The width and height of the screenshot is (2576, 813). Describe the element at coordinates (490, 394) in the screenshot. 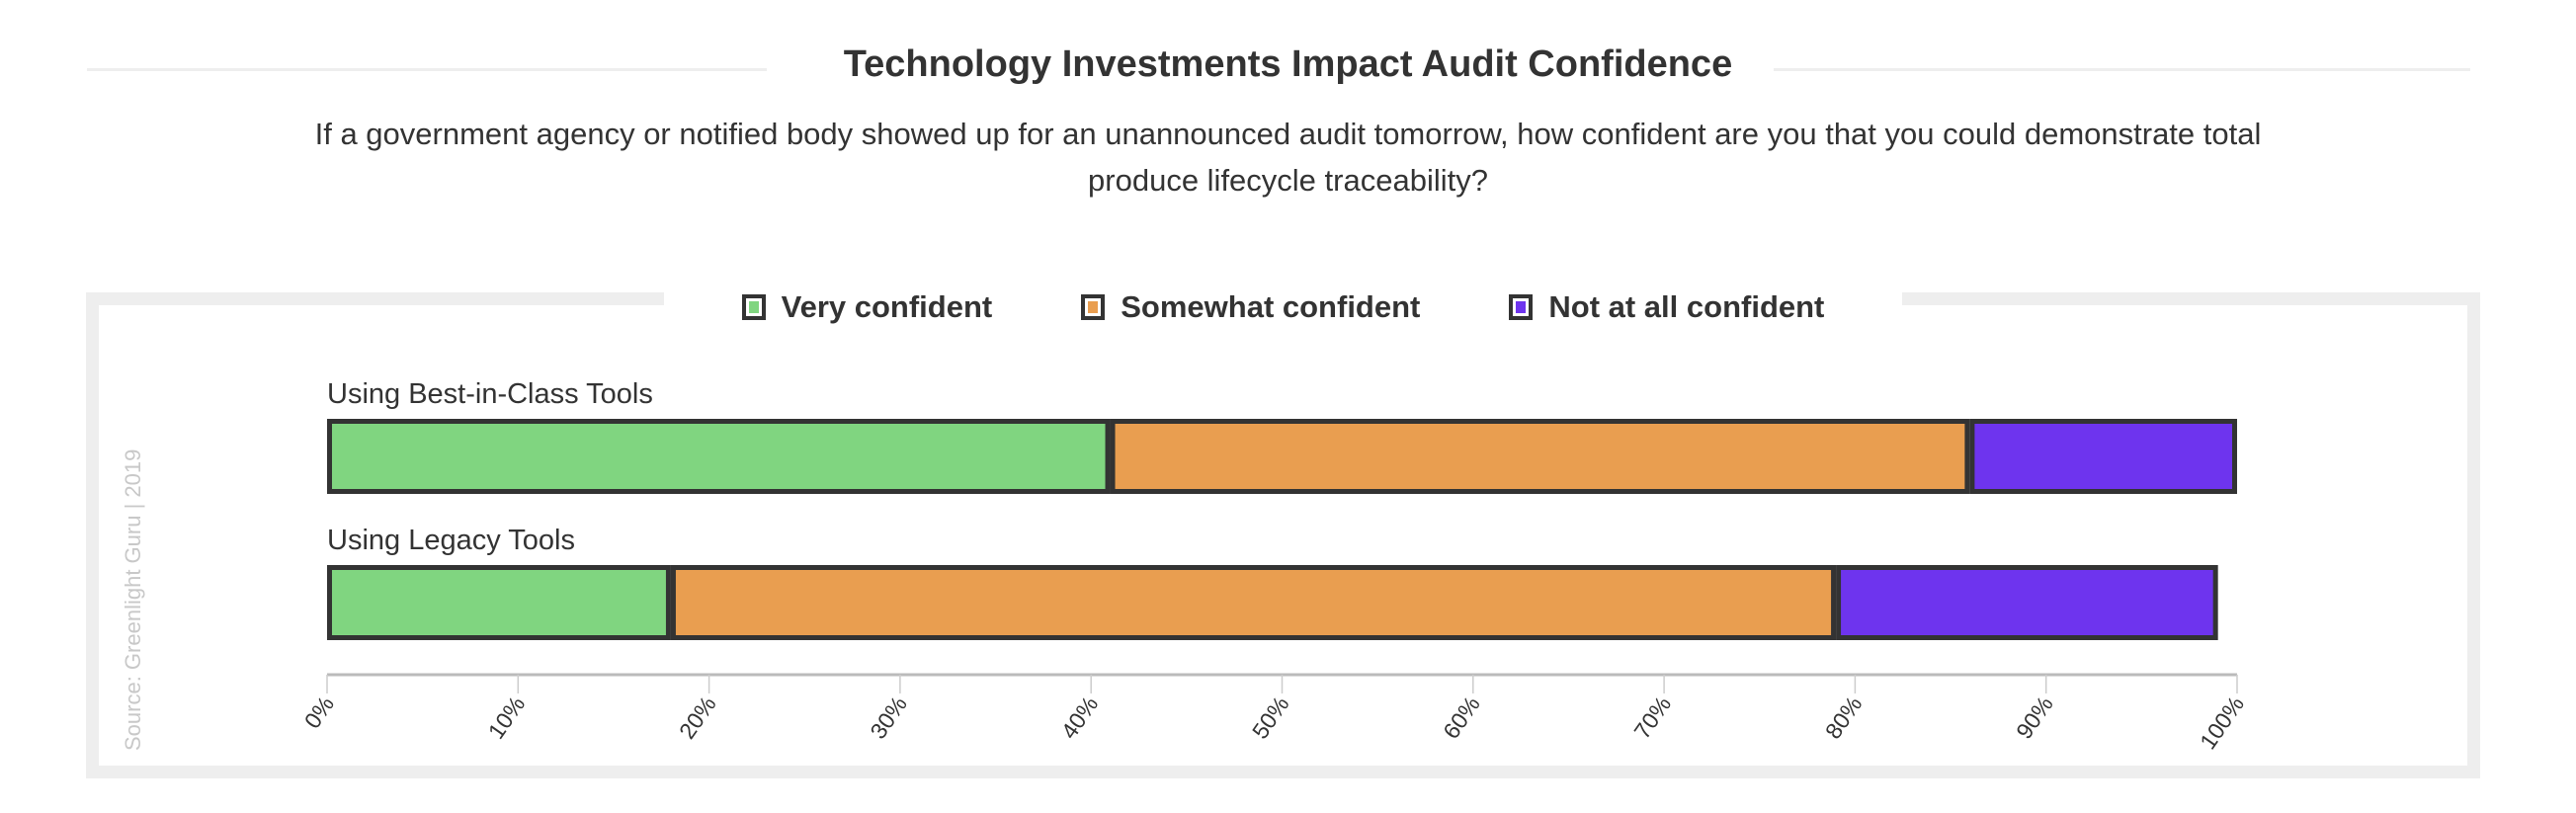

I see `category-label: Using Best-in-Class Tools` at that location.